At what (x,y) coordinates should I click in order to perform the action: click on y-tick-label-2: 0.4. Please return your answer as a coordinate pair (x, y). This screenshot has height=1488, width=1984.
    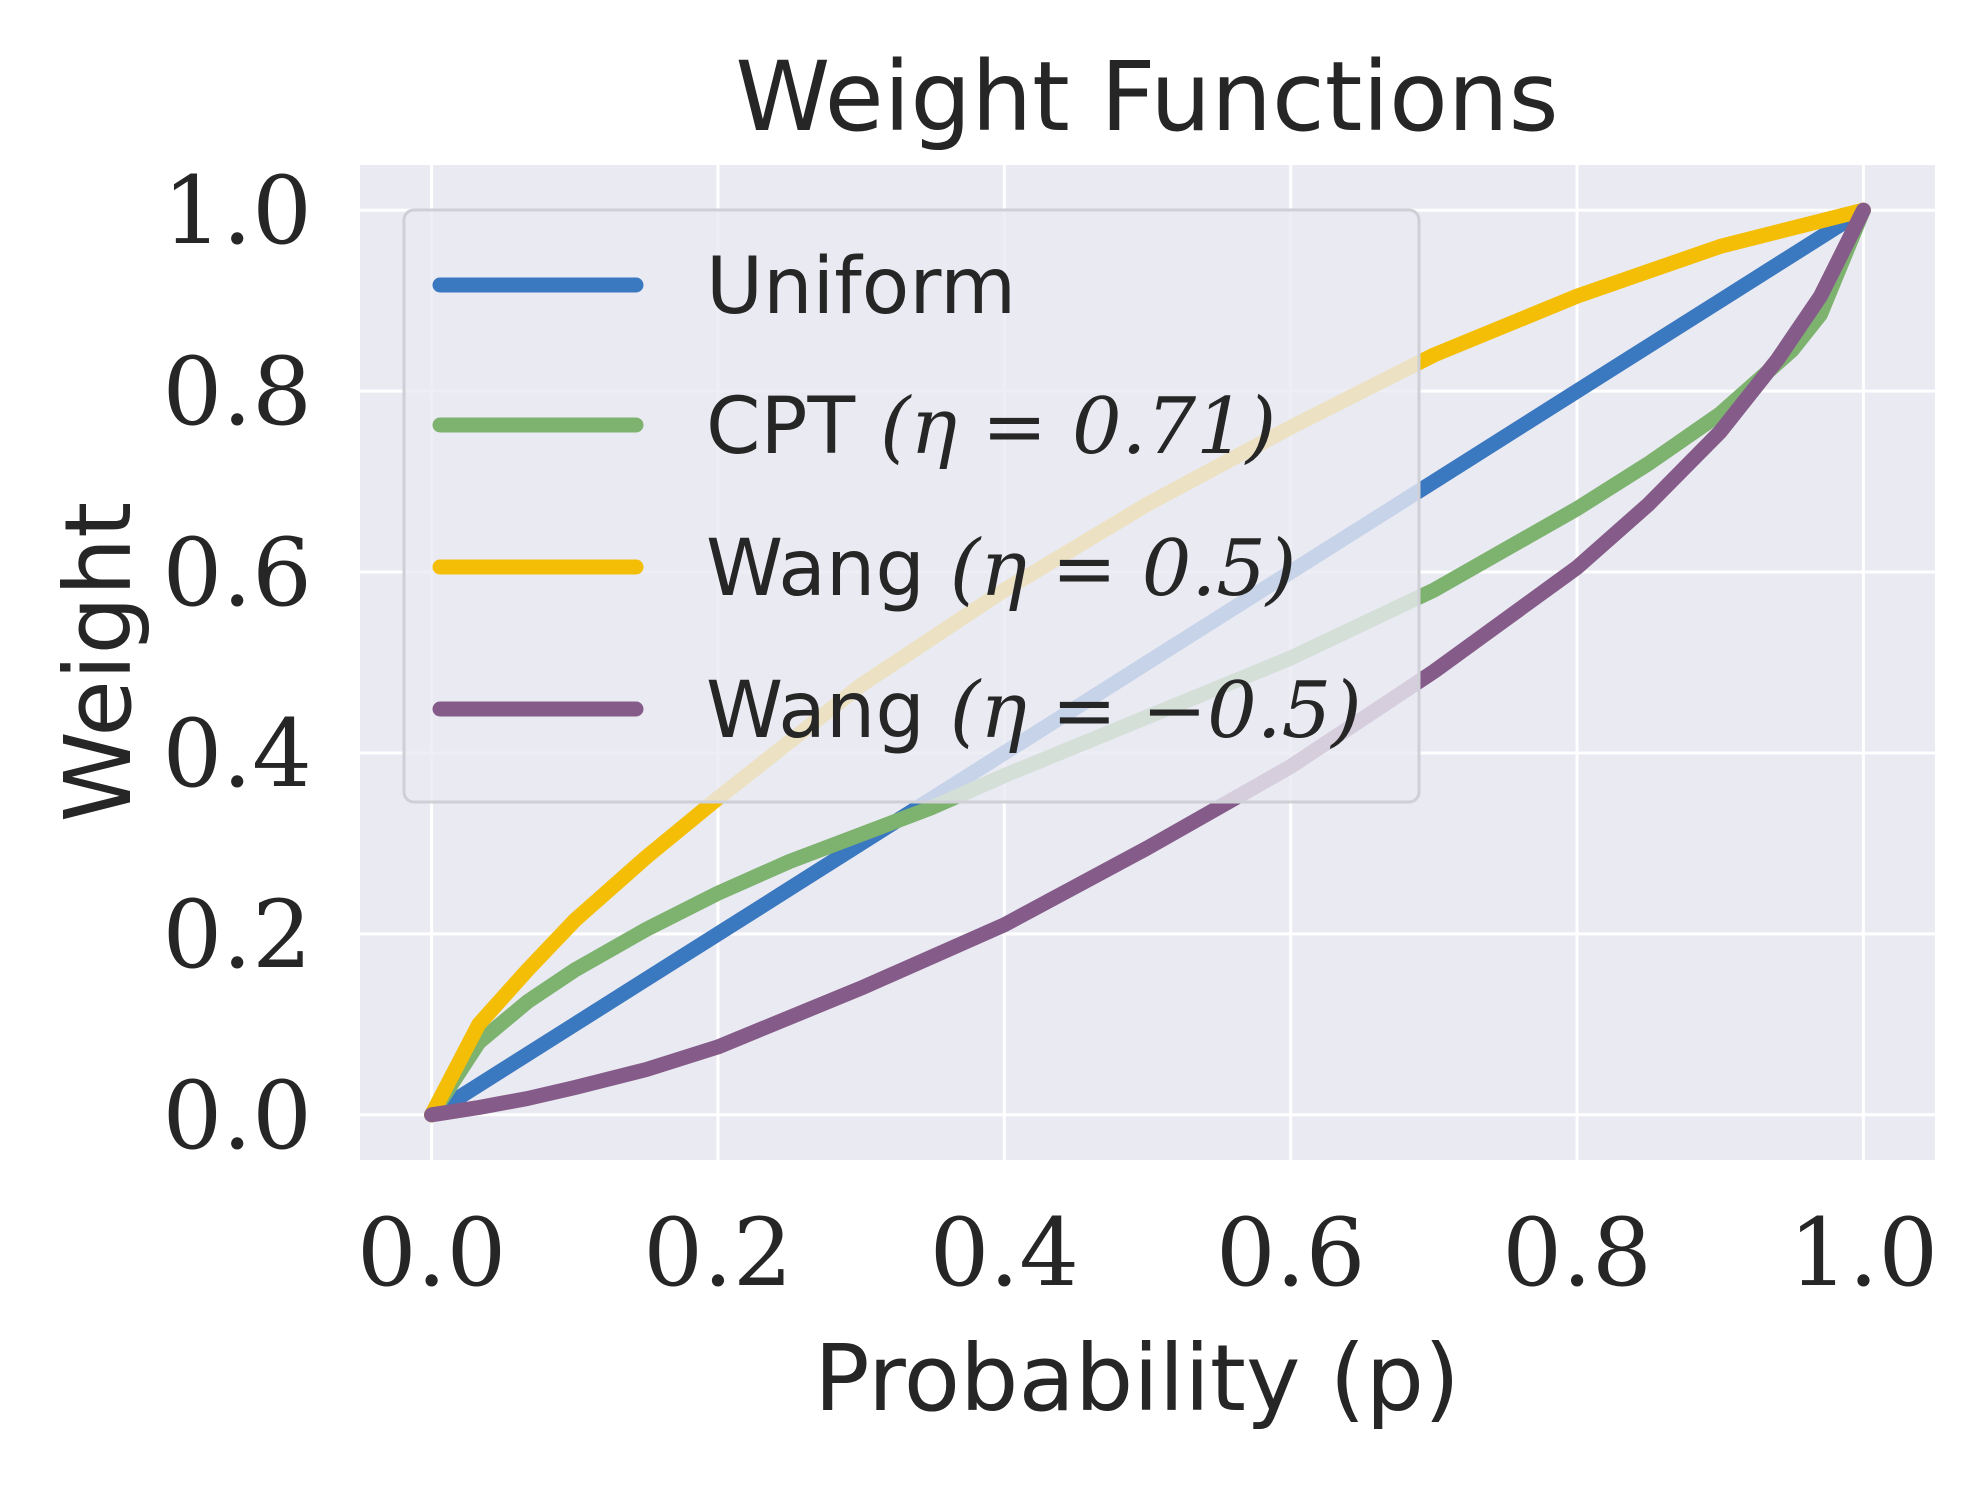
    Looking at the image, I should click on (238, 754).